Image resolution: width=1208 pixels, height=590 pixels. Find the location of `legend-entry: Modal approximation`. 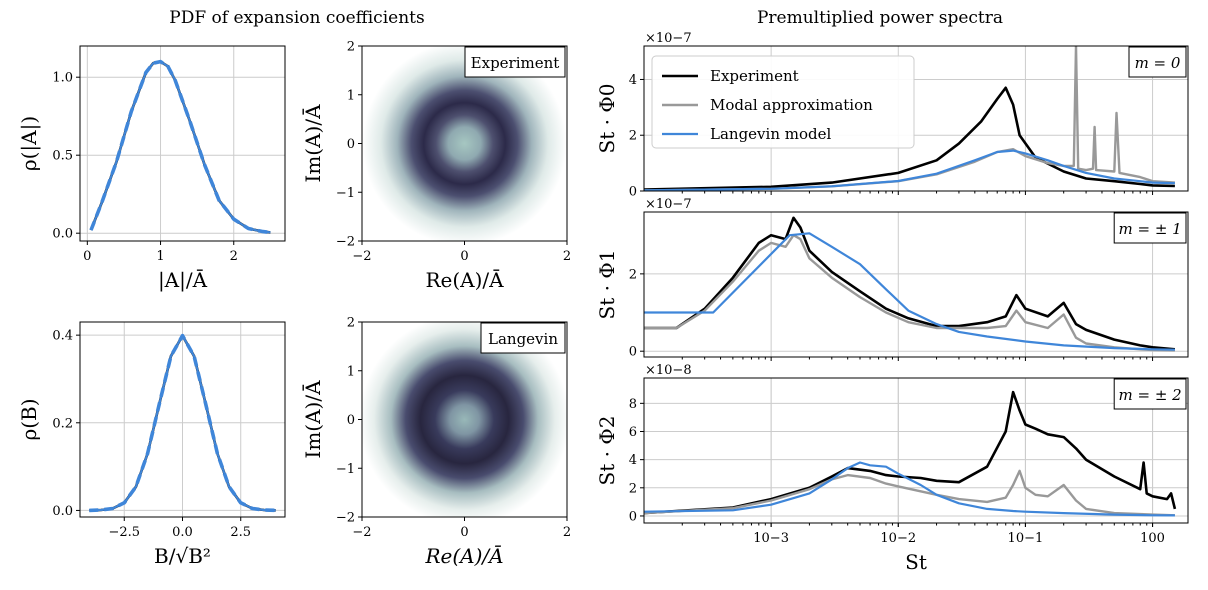

legend-entry: Modal approximation is located at coordinates (791, 105).